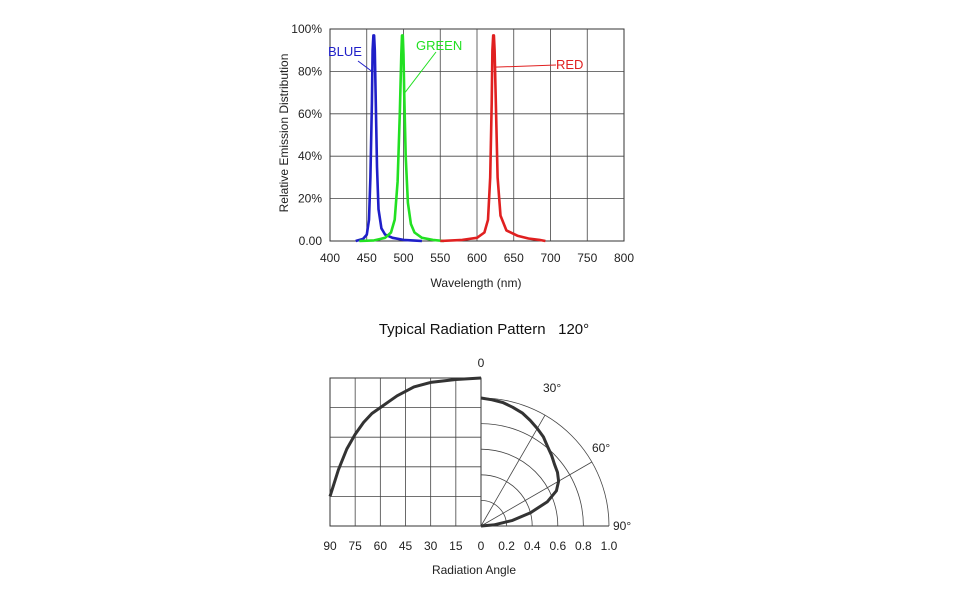 The width and height of the screenshot is (957, 590). What do you see at coordinates (484, 329) in the screenshot?
I see `radiation-title: Typical Radiation Pattern 120°` at bounding box center [484, 329].